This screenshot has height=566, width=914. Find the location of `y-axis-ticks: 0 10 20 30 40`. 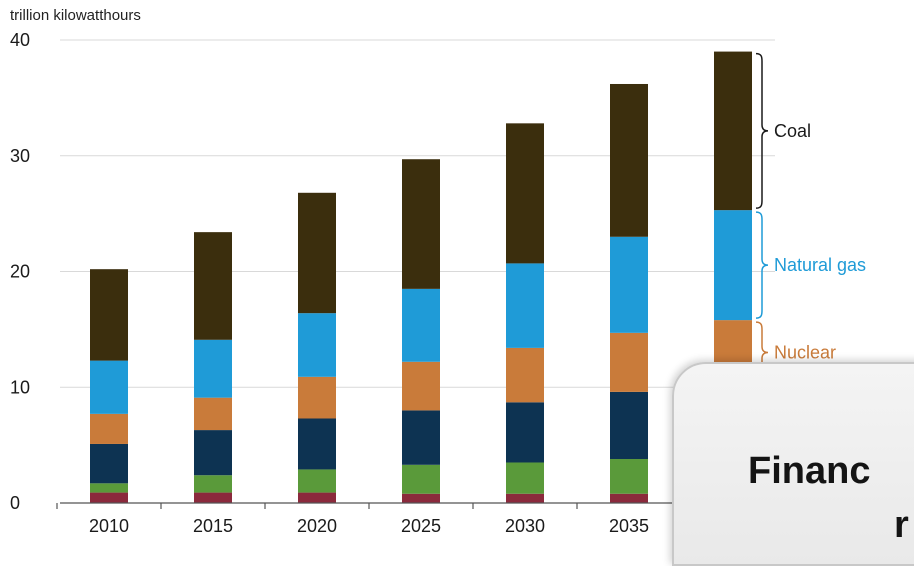

y-axis-ticks: 0 10 20 30 40 is located at coordinates (20, 271).